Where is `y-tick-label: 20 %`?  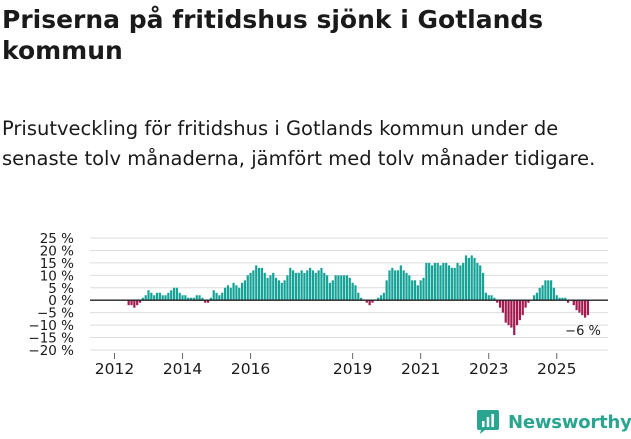 y-tick-label: 20 % is located at coordinates (57, 251).